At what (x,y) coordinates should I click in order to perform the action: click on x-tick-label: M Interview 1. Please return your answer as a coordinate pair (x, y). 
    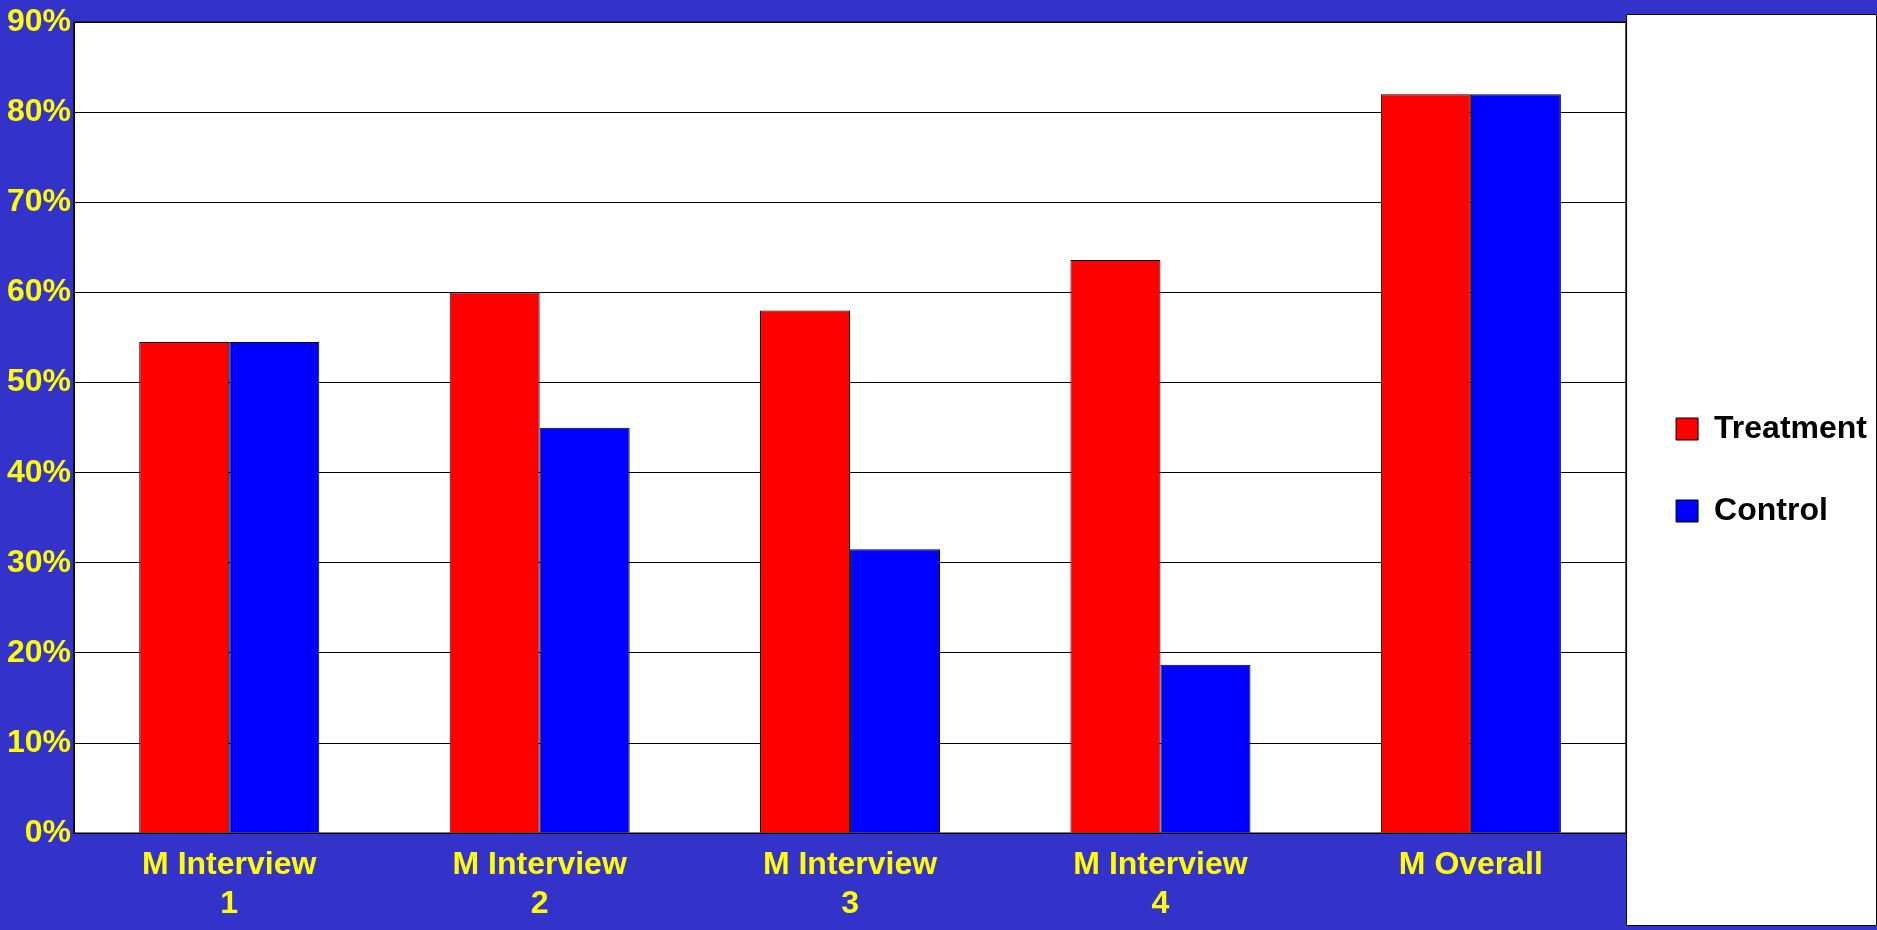
    Looking at the image, I should click on (229, 882).